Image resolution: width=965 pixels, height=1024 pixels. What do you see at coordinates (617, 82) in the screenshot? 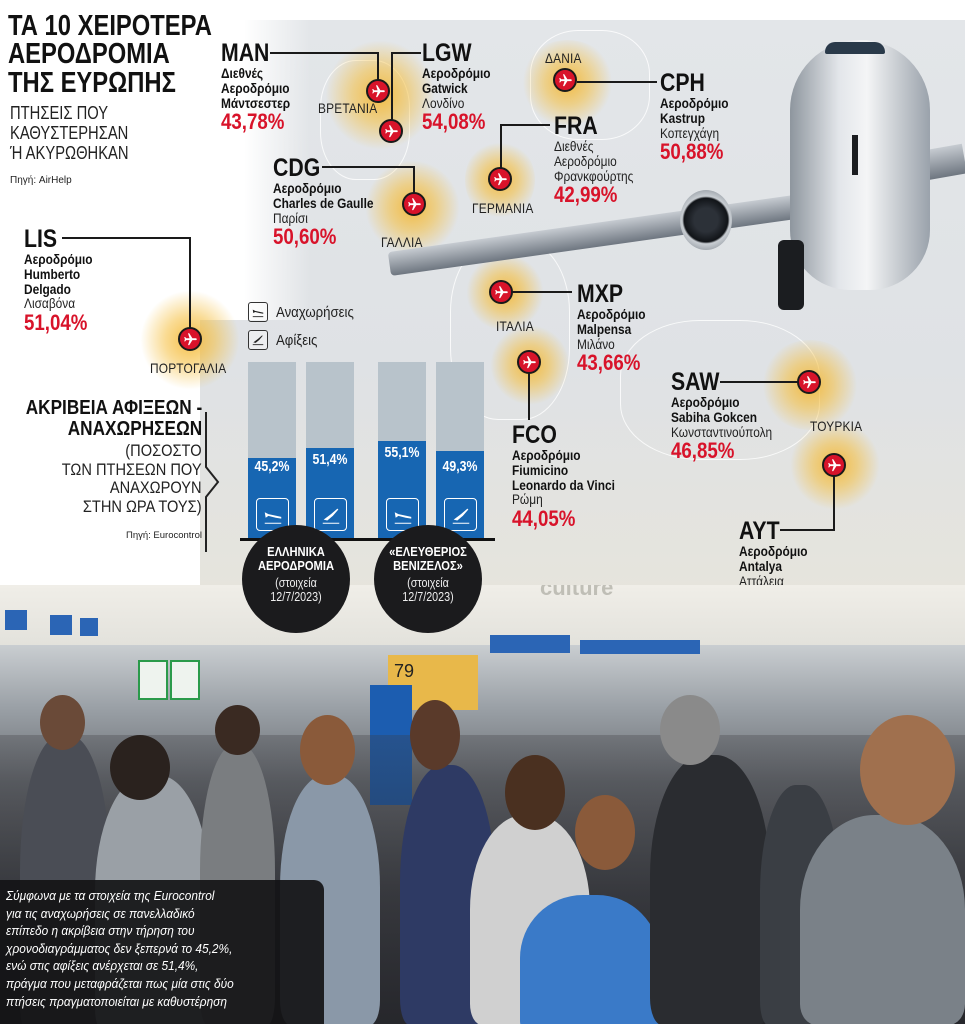
I see `leader-cph` at bounding box center [617, 82].